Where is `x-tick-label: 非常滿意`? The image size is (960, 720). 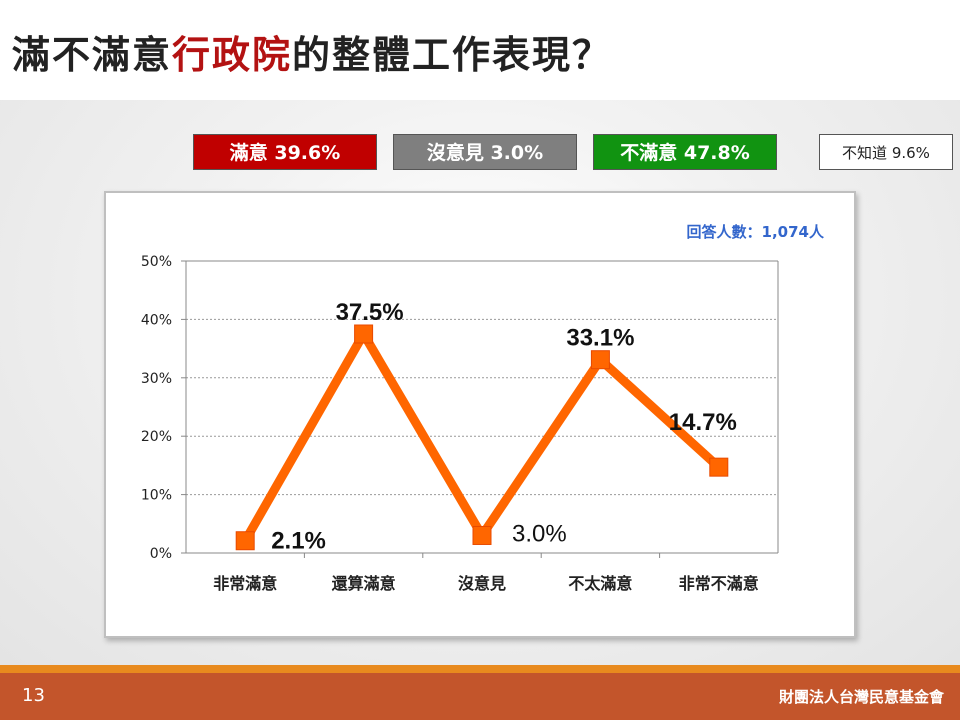 x-tick-label: 非常滿意 is located at coordinates (245, 583).